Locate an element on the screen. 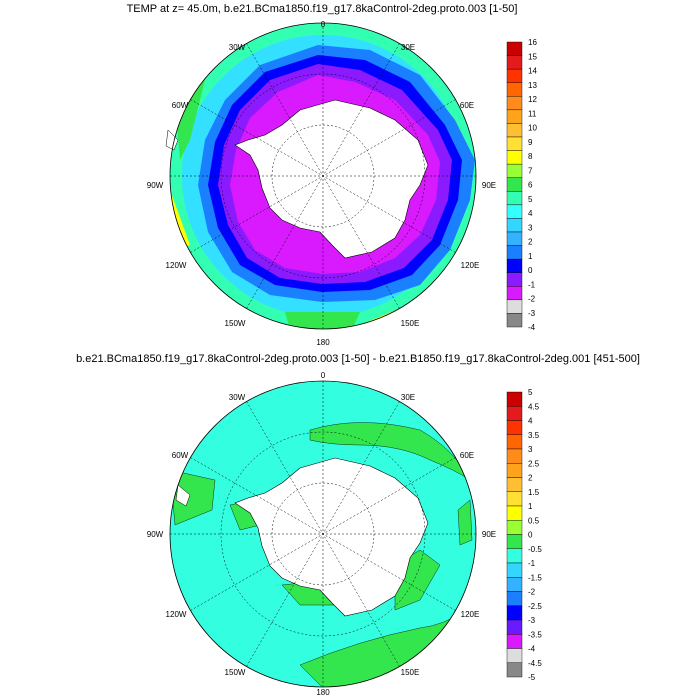 The image size is (700, 700). anomaly-patch-far-east is located at coordinates (465, 522).